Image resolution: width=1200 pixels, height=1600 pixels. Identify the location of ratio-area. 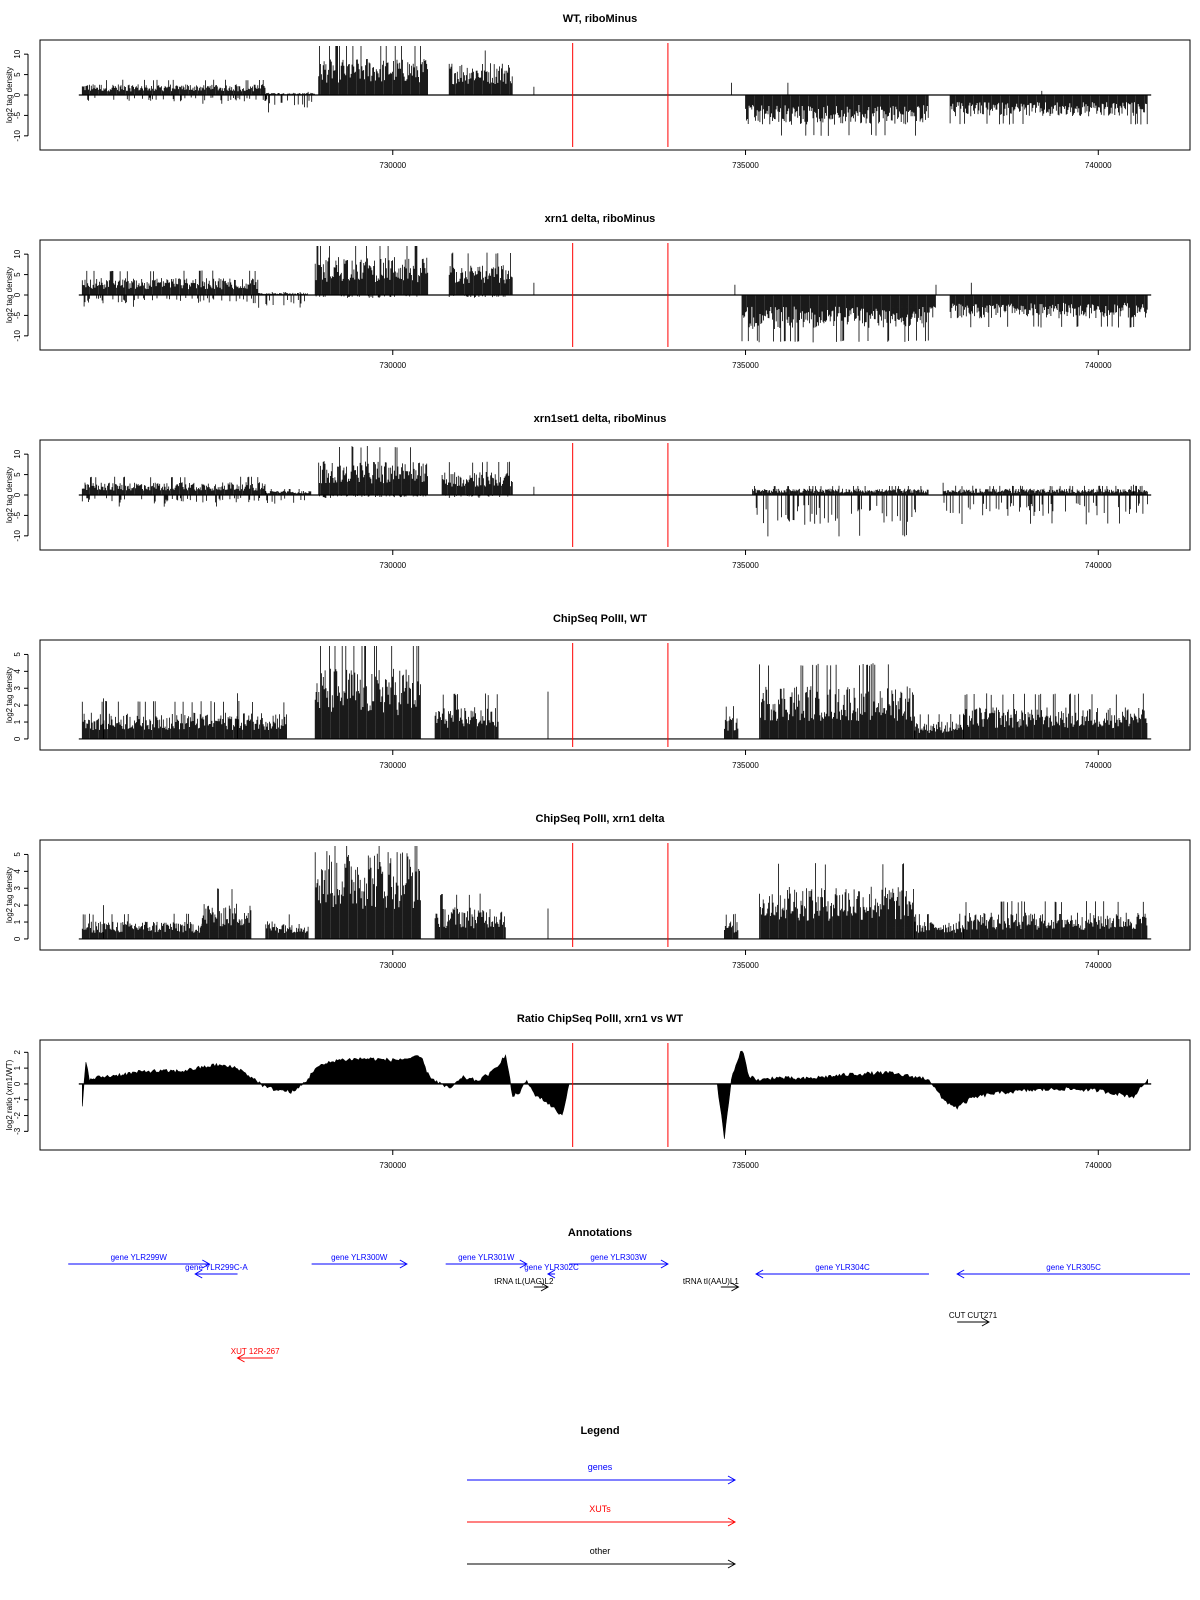
(615, 1094).